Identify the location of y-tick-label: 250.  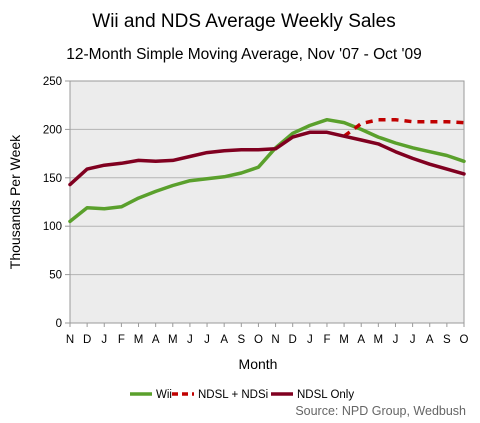
(52, 82).